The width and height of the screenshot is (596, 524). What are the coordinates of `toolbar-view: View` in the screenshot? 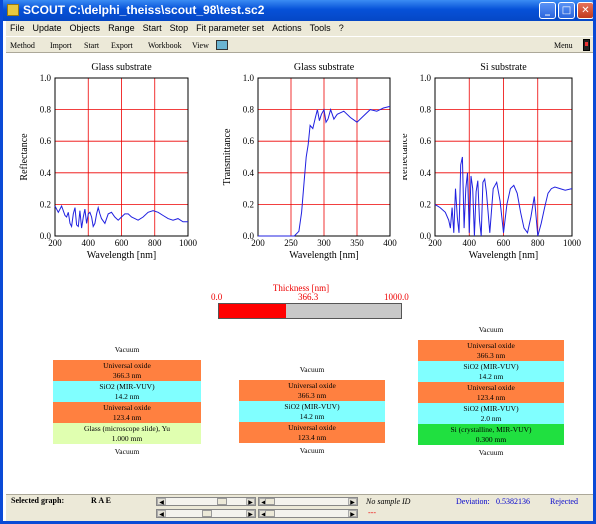 It's located at (200, 45).